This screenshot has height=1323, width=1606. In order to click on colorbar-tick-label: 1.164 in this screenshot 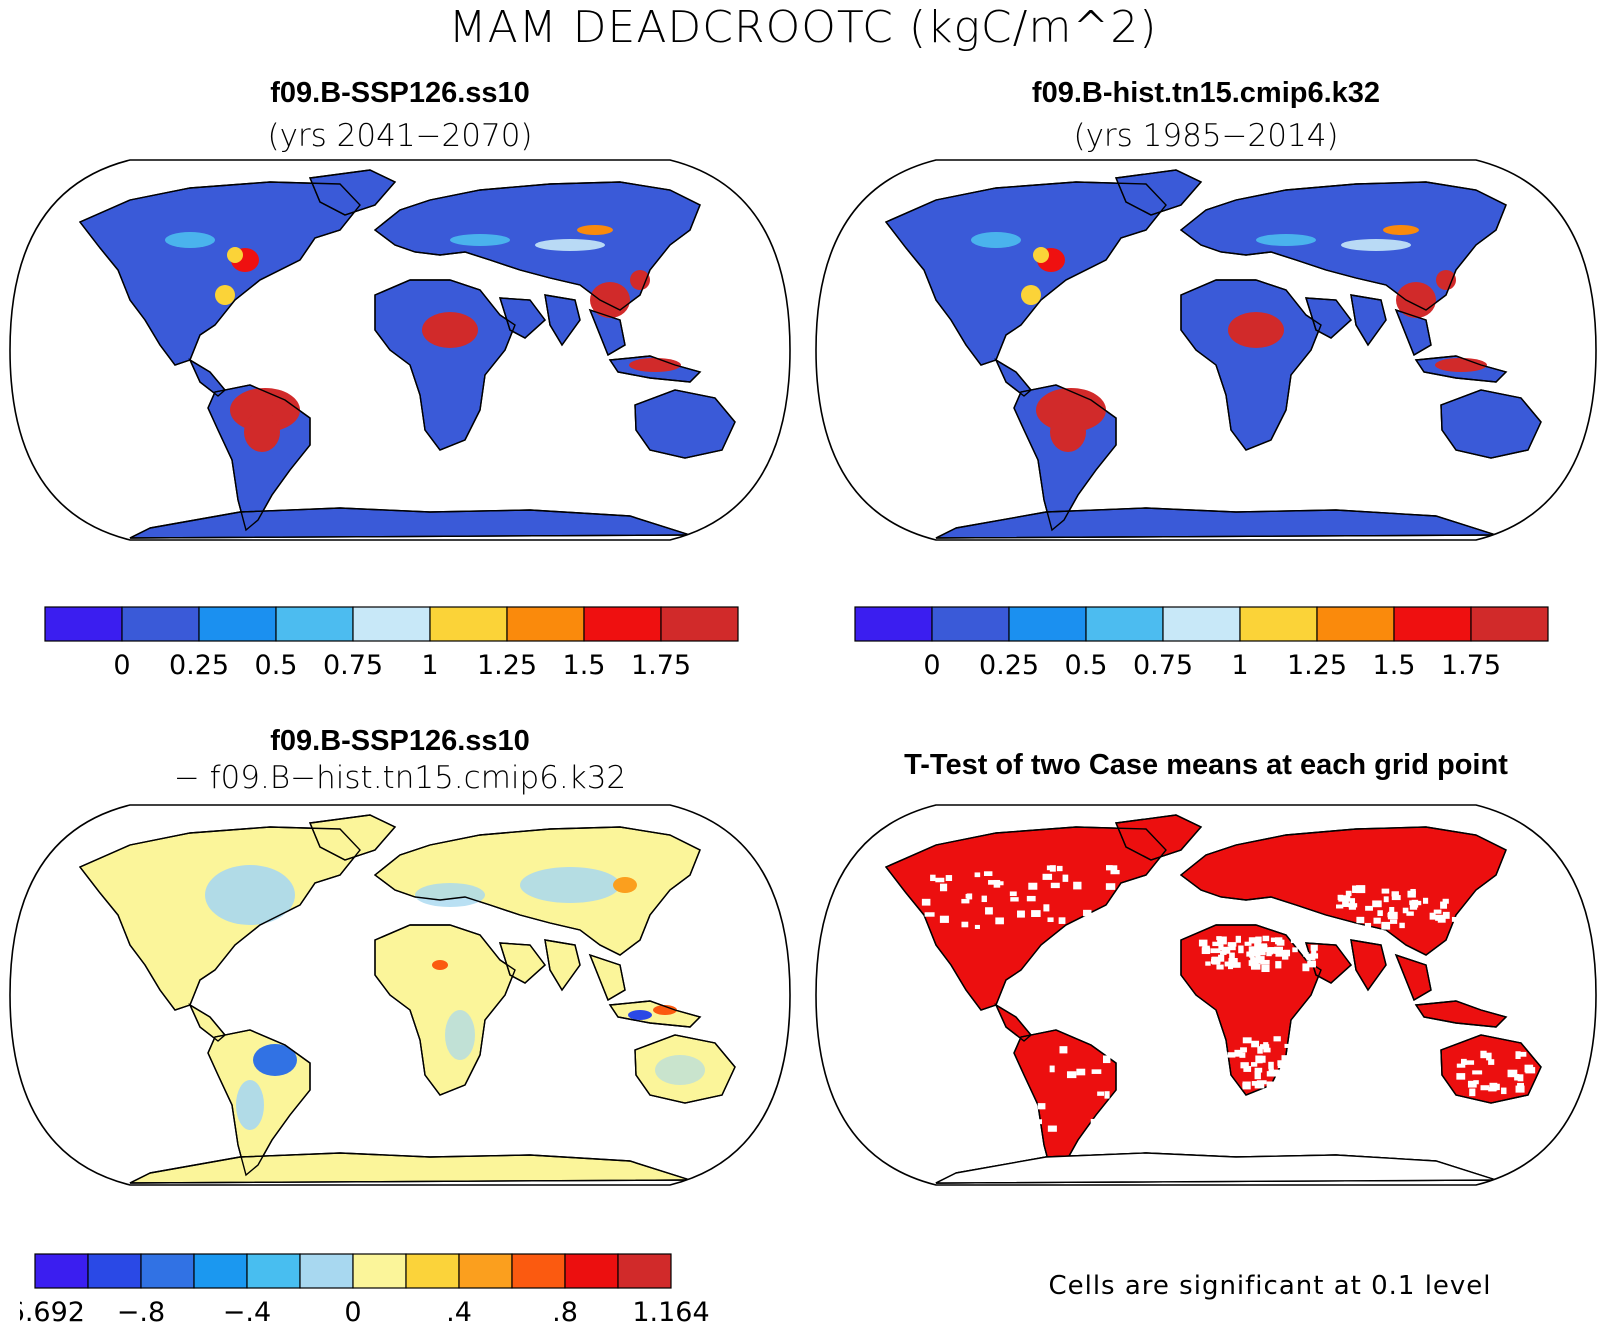, I will do `click(670, 1310)`.